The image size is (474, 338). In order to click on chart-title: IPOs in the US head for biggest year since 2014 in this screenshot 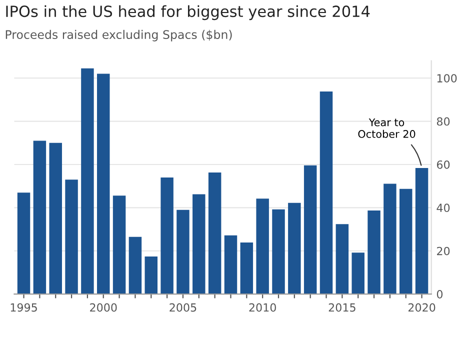, I will do `click(188, 12)`.